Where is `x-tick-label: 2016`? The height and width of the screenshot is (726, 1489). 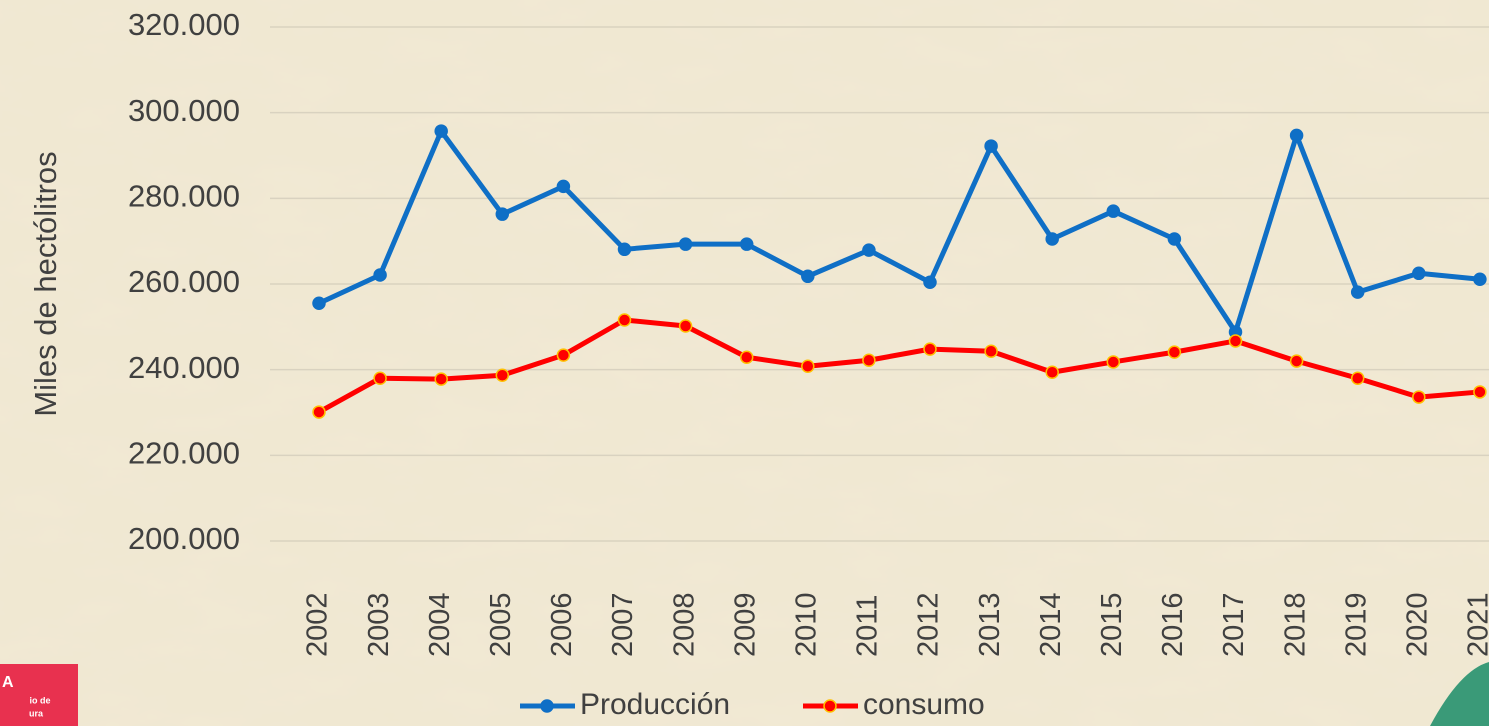 x-tick-label: 2016 is located at coordinates (1173, 624).